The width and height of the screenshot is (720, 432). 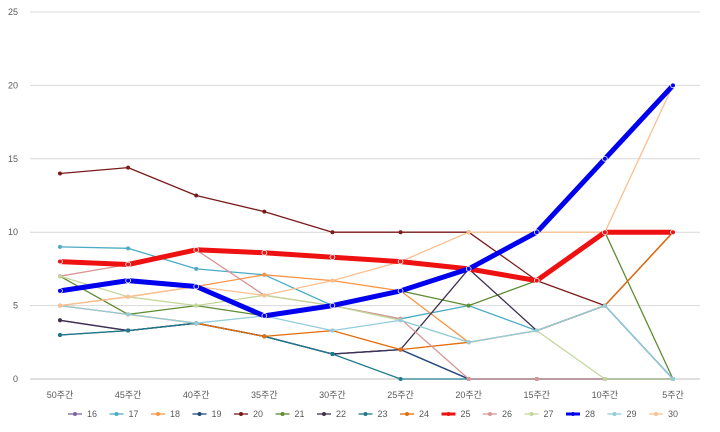 What do you see at coordinates (248, 414) in the screenshot?
I see `legend-item-20: 20` at bounding box center [248, 414].